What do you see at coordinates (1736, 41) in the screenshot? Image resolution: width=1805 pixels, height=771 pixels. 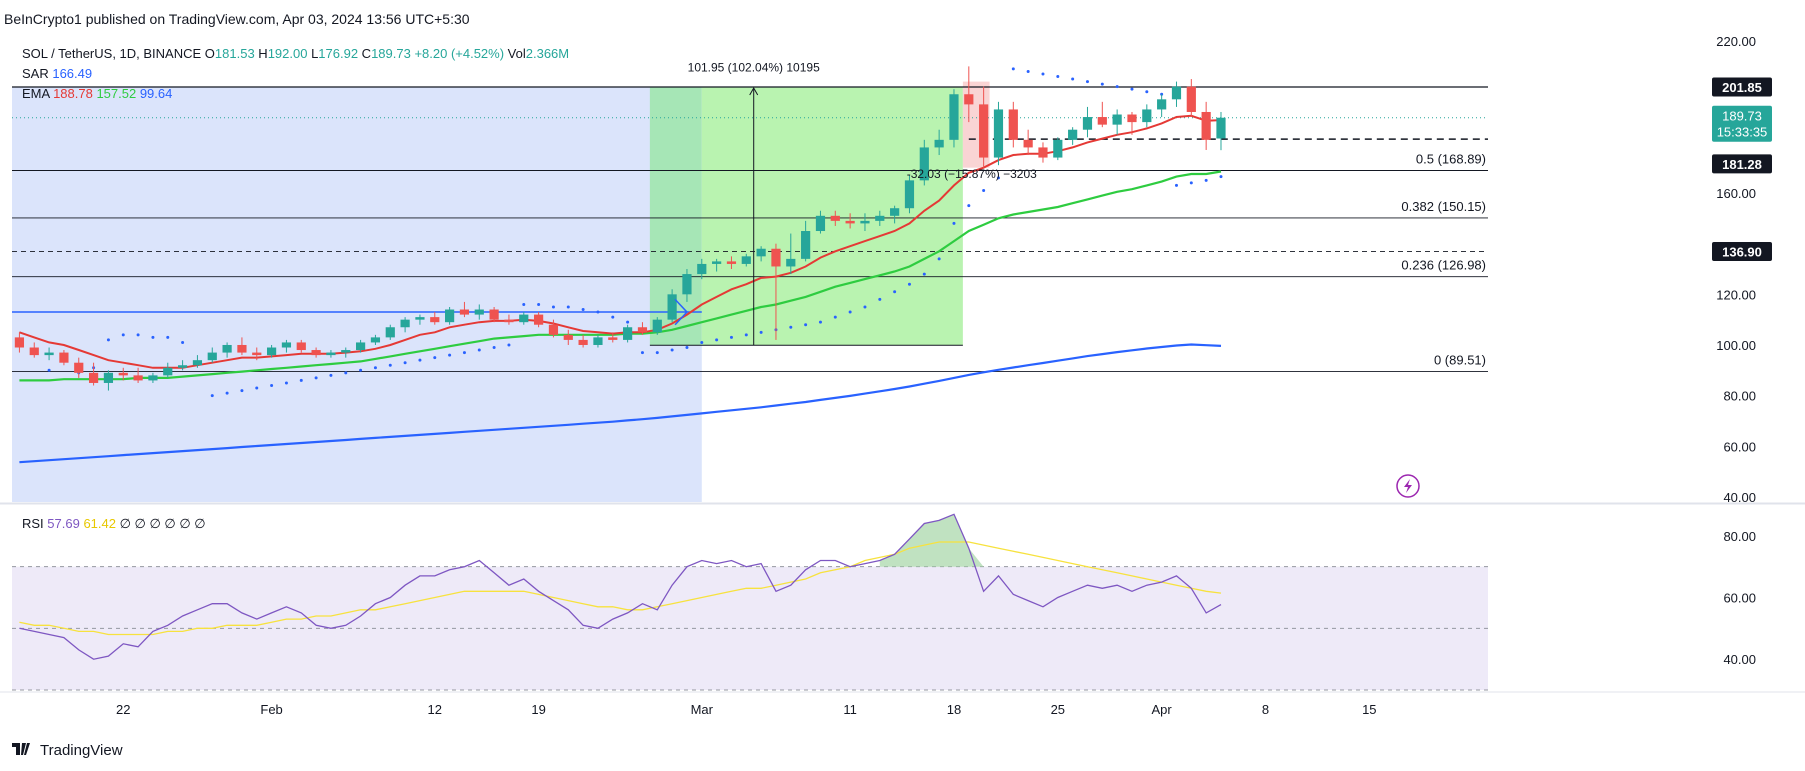 I see `price-tick-label: 220.00` at bounding box center [1736, 41].